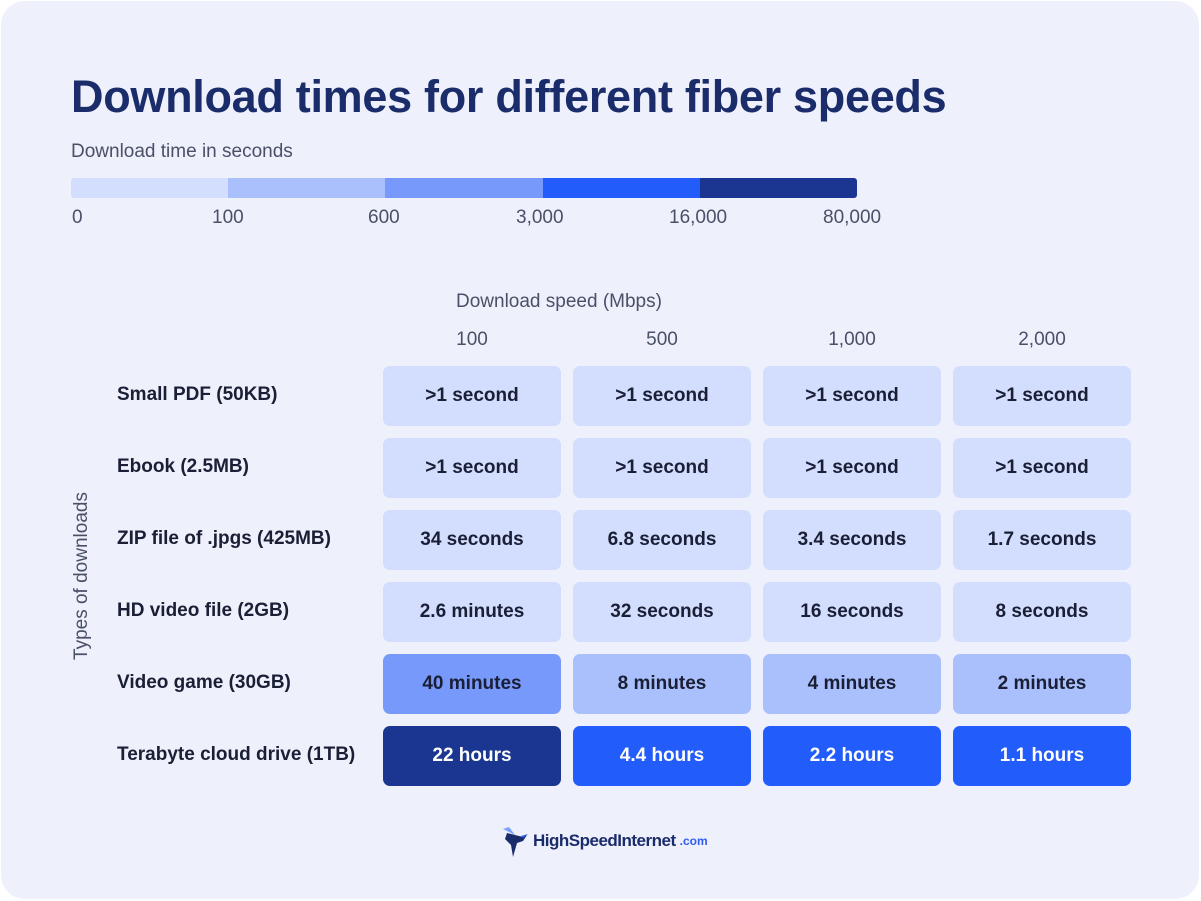  What do you see at coordinates (204, 682) in the screenshot?
I see `row-label-4: Video game (30GB)` at bounding box center [204, 682].